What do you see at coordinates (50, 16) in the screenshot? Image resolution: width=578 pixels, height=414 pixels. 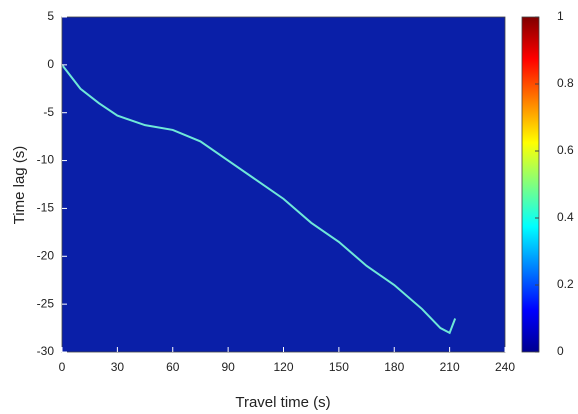 I see `y-tick-label: 5` at bounding box center [50, 16].